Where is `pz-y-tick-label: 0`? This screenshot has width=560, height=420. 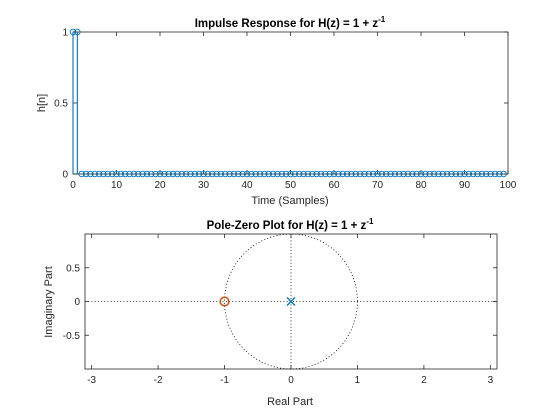 pz-y-tick-label: 0 is located at coordinates (77, 302).